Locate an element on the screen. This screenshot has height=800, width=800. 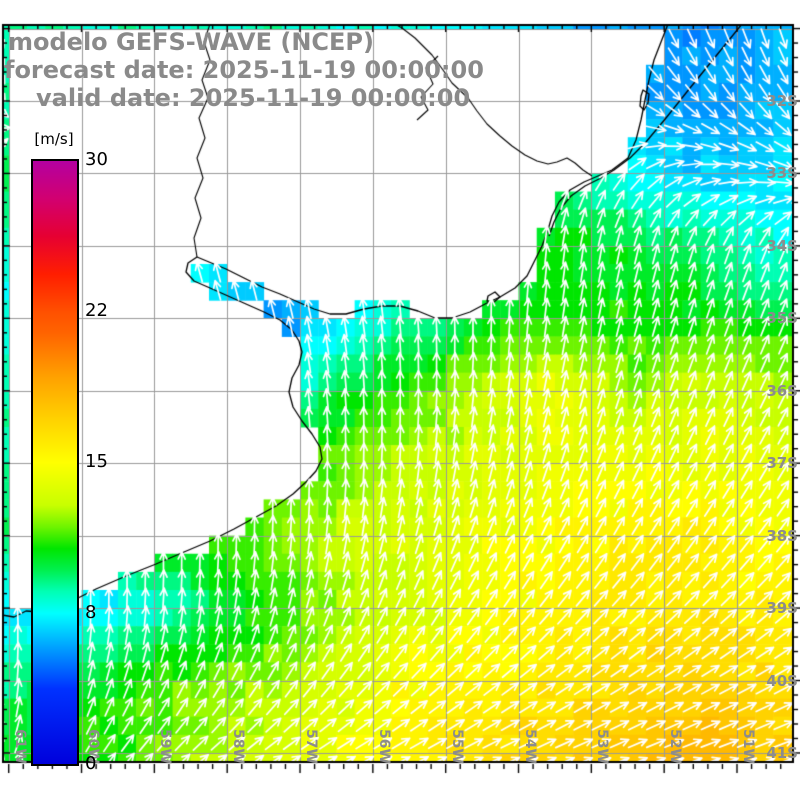
colorbar-tick-label: 30 is located at coordinates (96, 159).